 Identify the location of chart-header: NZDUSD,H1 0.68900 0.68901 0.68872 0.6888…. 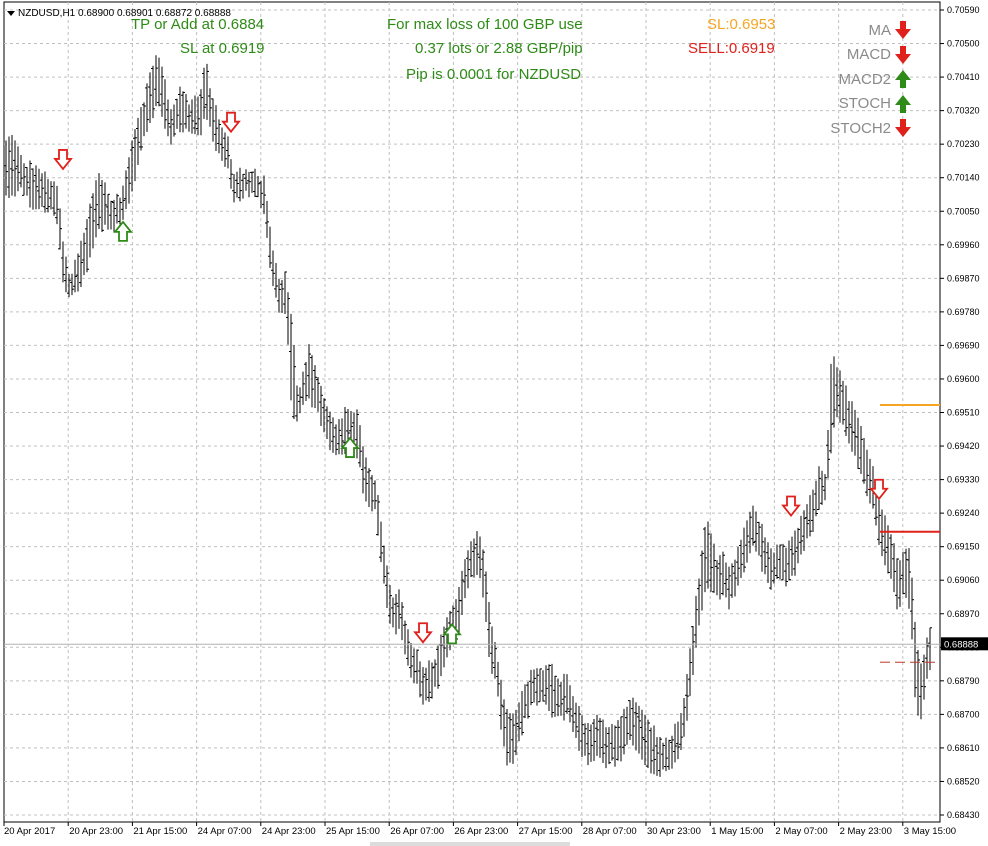
(124, 13).